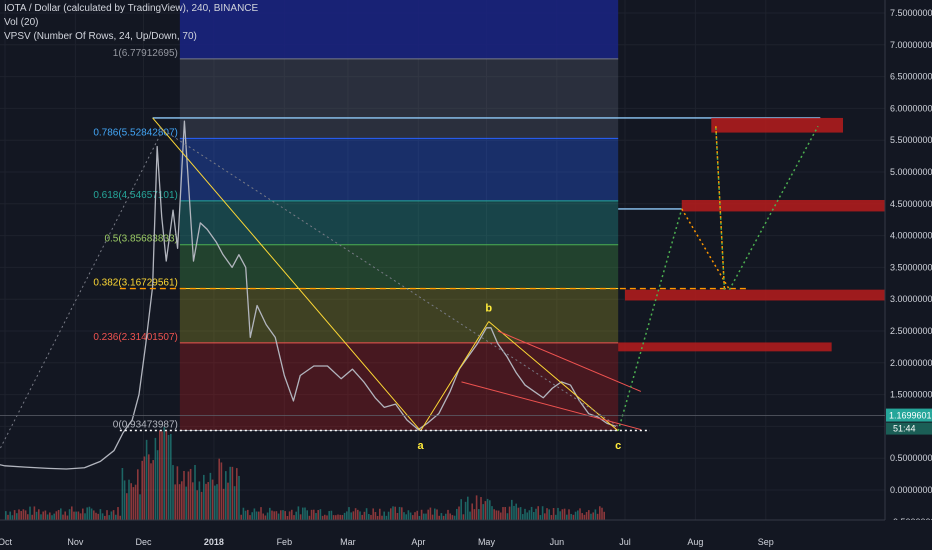 Image resolution: width=932 pixels, height=550 pixels. Describe the element at coordinates (488, 308) in the screenshot. I see `wave-label-b: b` at that location.